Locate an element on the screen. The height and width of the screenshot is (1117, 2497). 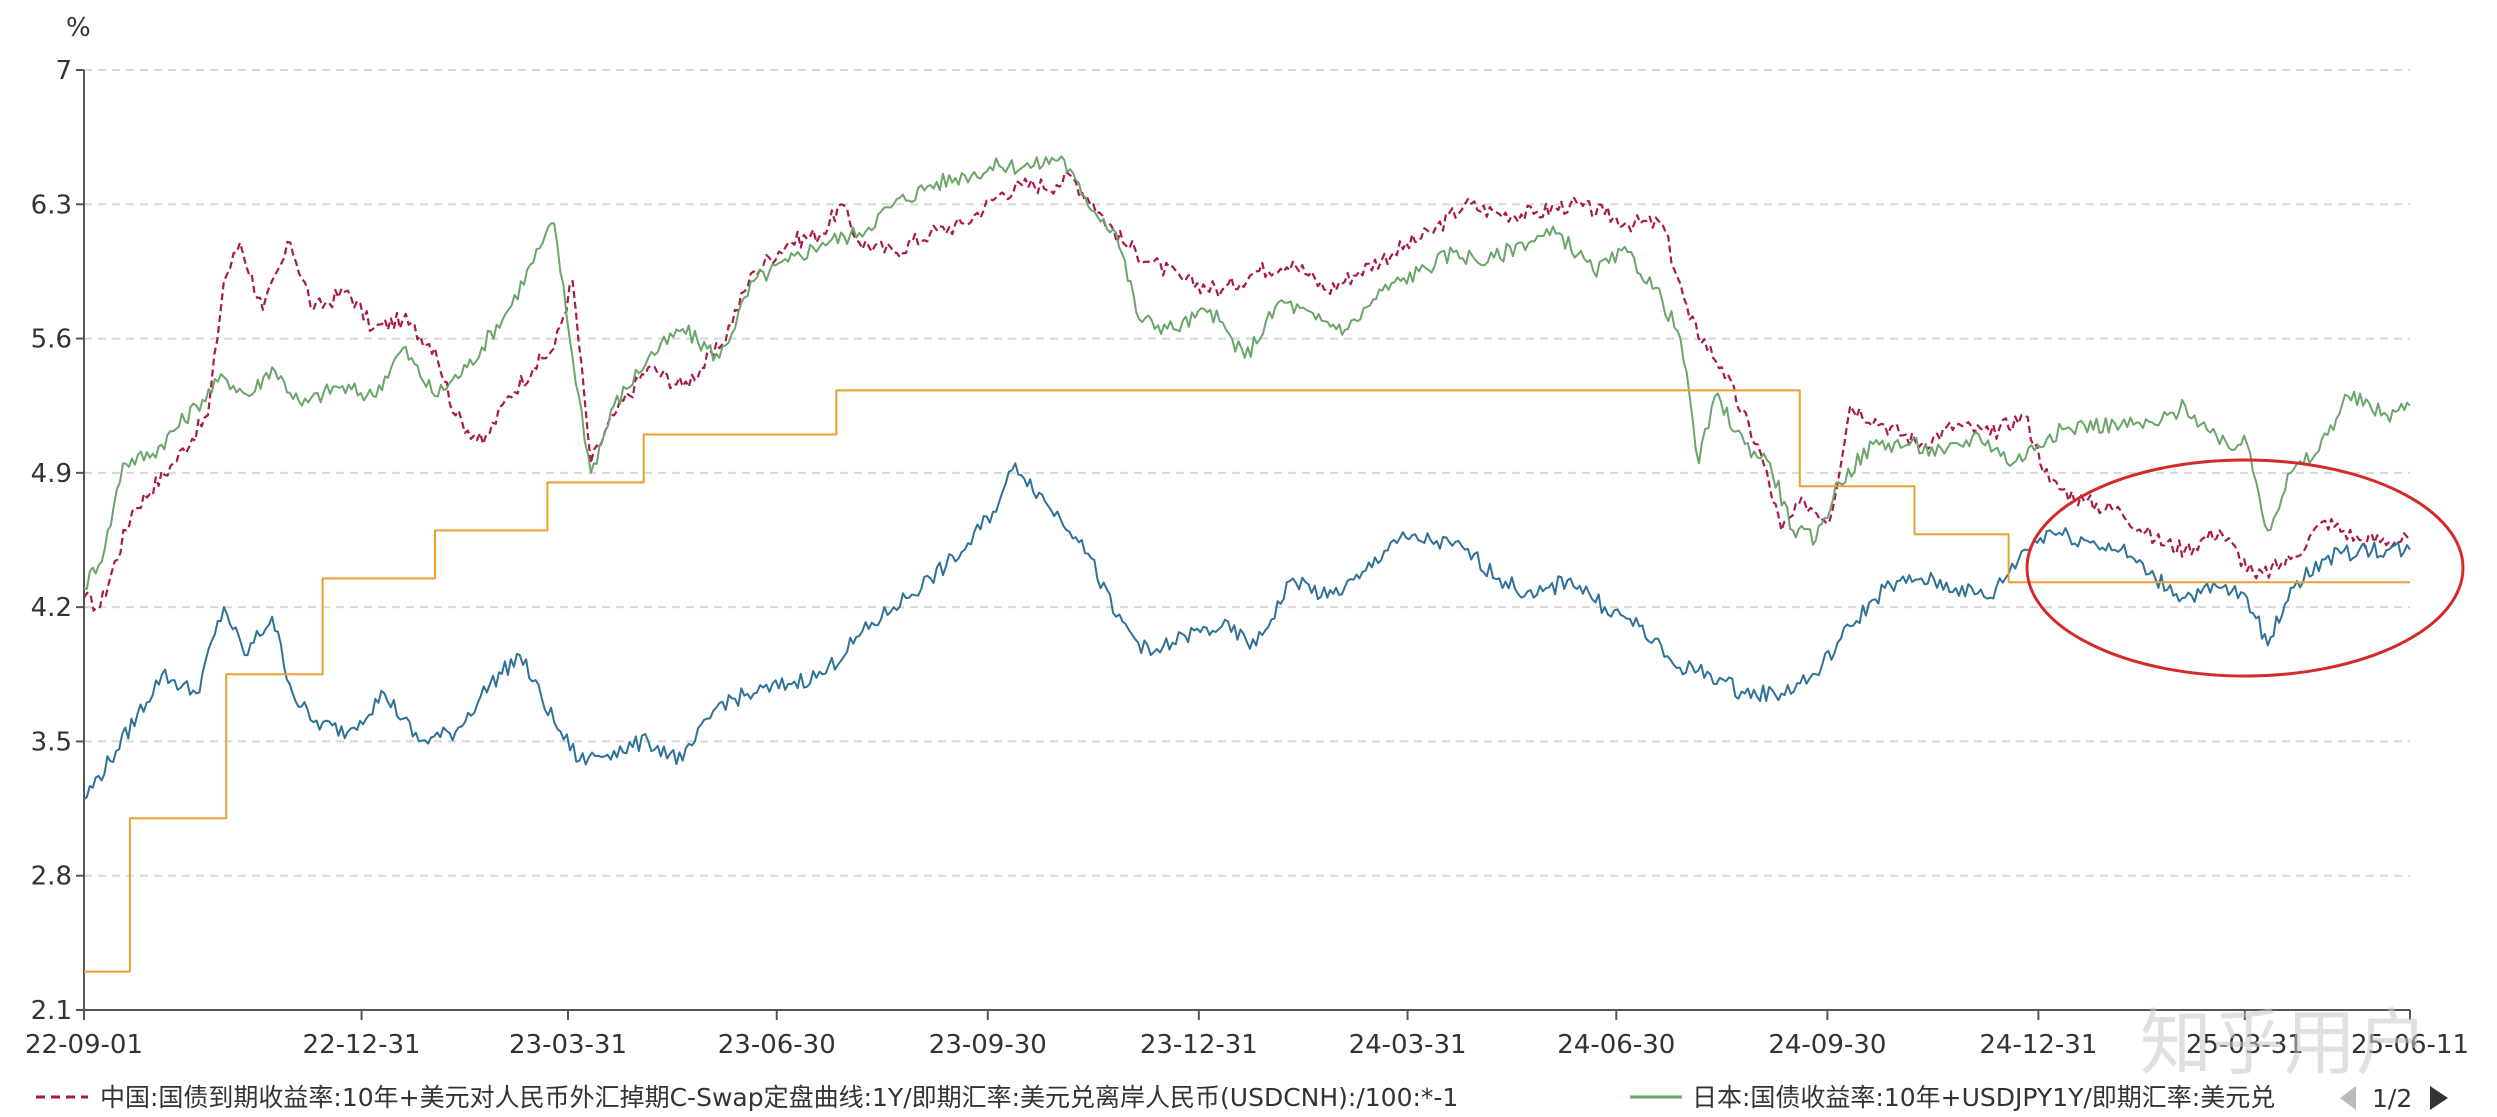
y-ticks: 2.1 2.8 3.5 4.2 4.9 5.6 6.3 7 is located at coordinates (57, 541).